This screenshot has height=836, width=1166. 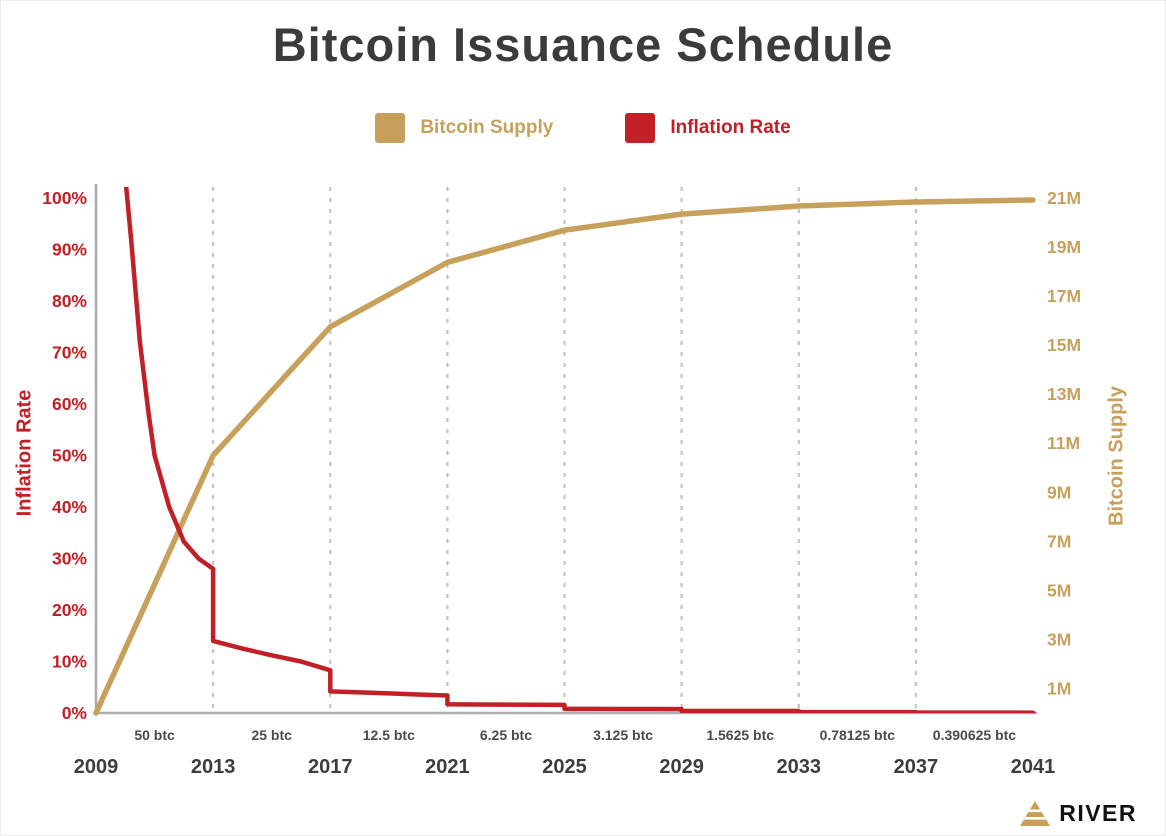 I want to click on x-tick-label: 2009, so click(x=96, y=767).